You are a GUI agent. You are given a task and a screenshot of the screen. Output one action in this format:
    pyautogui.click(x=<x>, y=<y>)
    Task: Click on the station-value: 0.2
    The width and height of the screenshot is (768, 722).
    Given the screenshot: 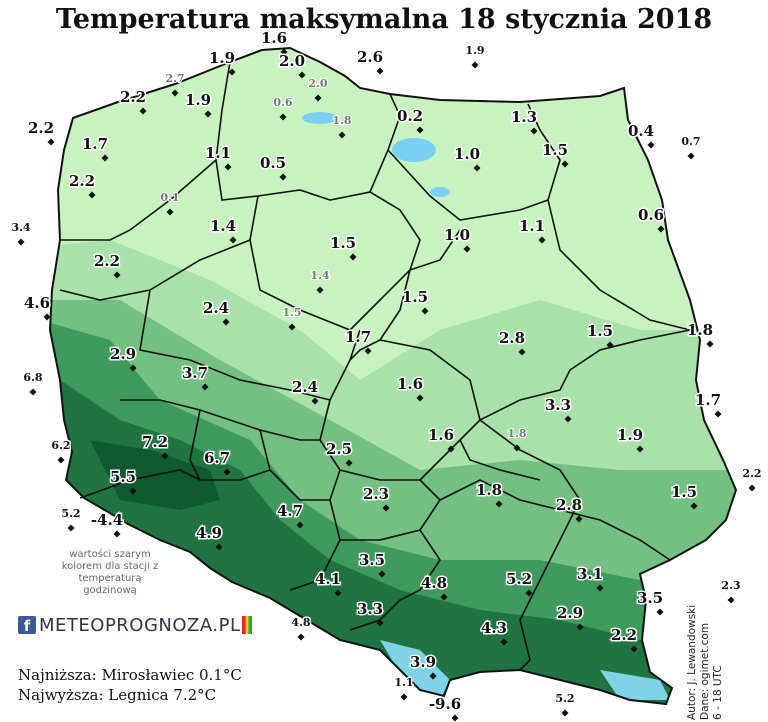 What is the action you would take?
    pyautogui.click(x=410, y=116)
    